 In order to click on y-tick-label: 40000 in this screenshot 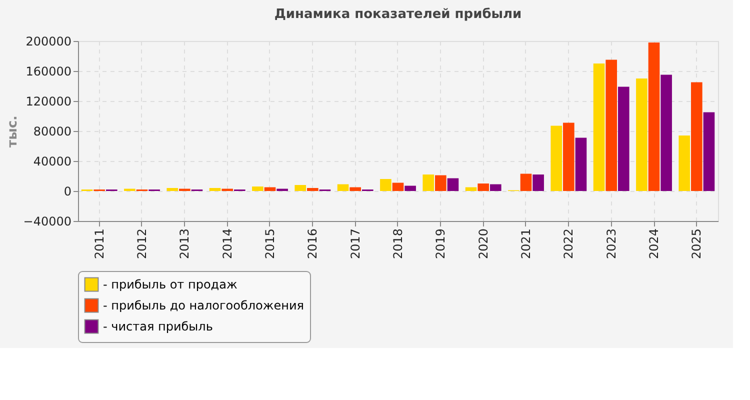, I will do `click(52, 161)`.